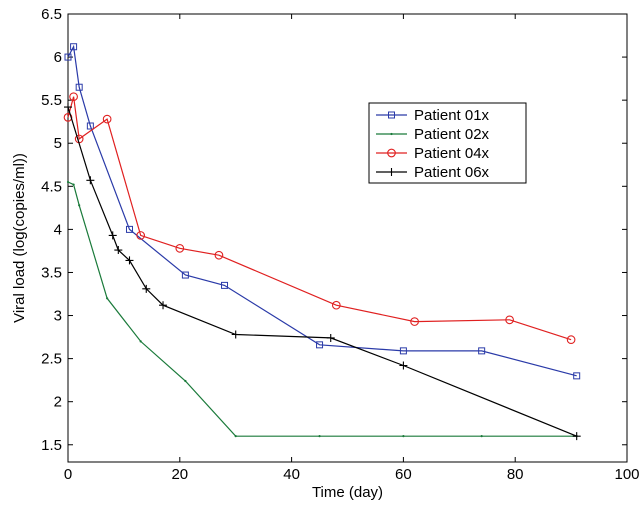  What do you see at coordinates (51, 272) in the screenshot?
I see `y-tick-label: 3.5` at bounding box center [51, 272].